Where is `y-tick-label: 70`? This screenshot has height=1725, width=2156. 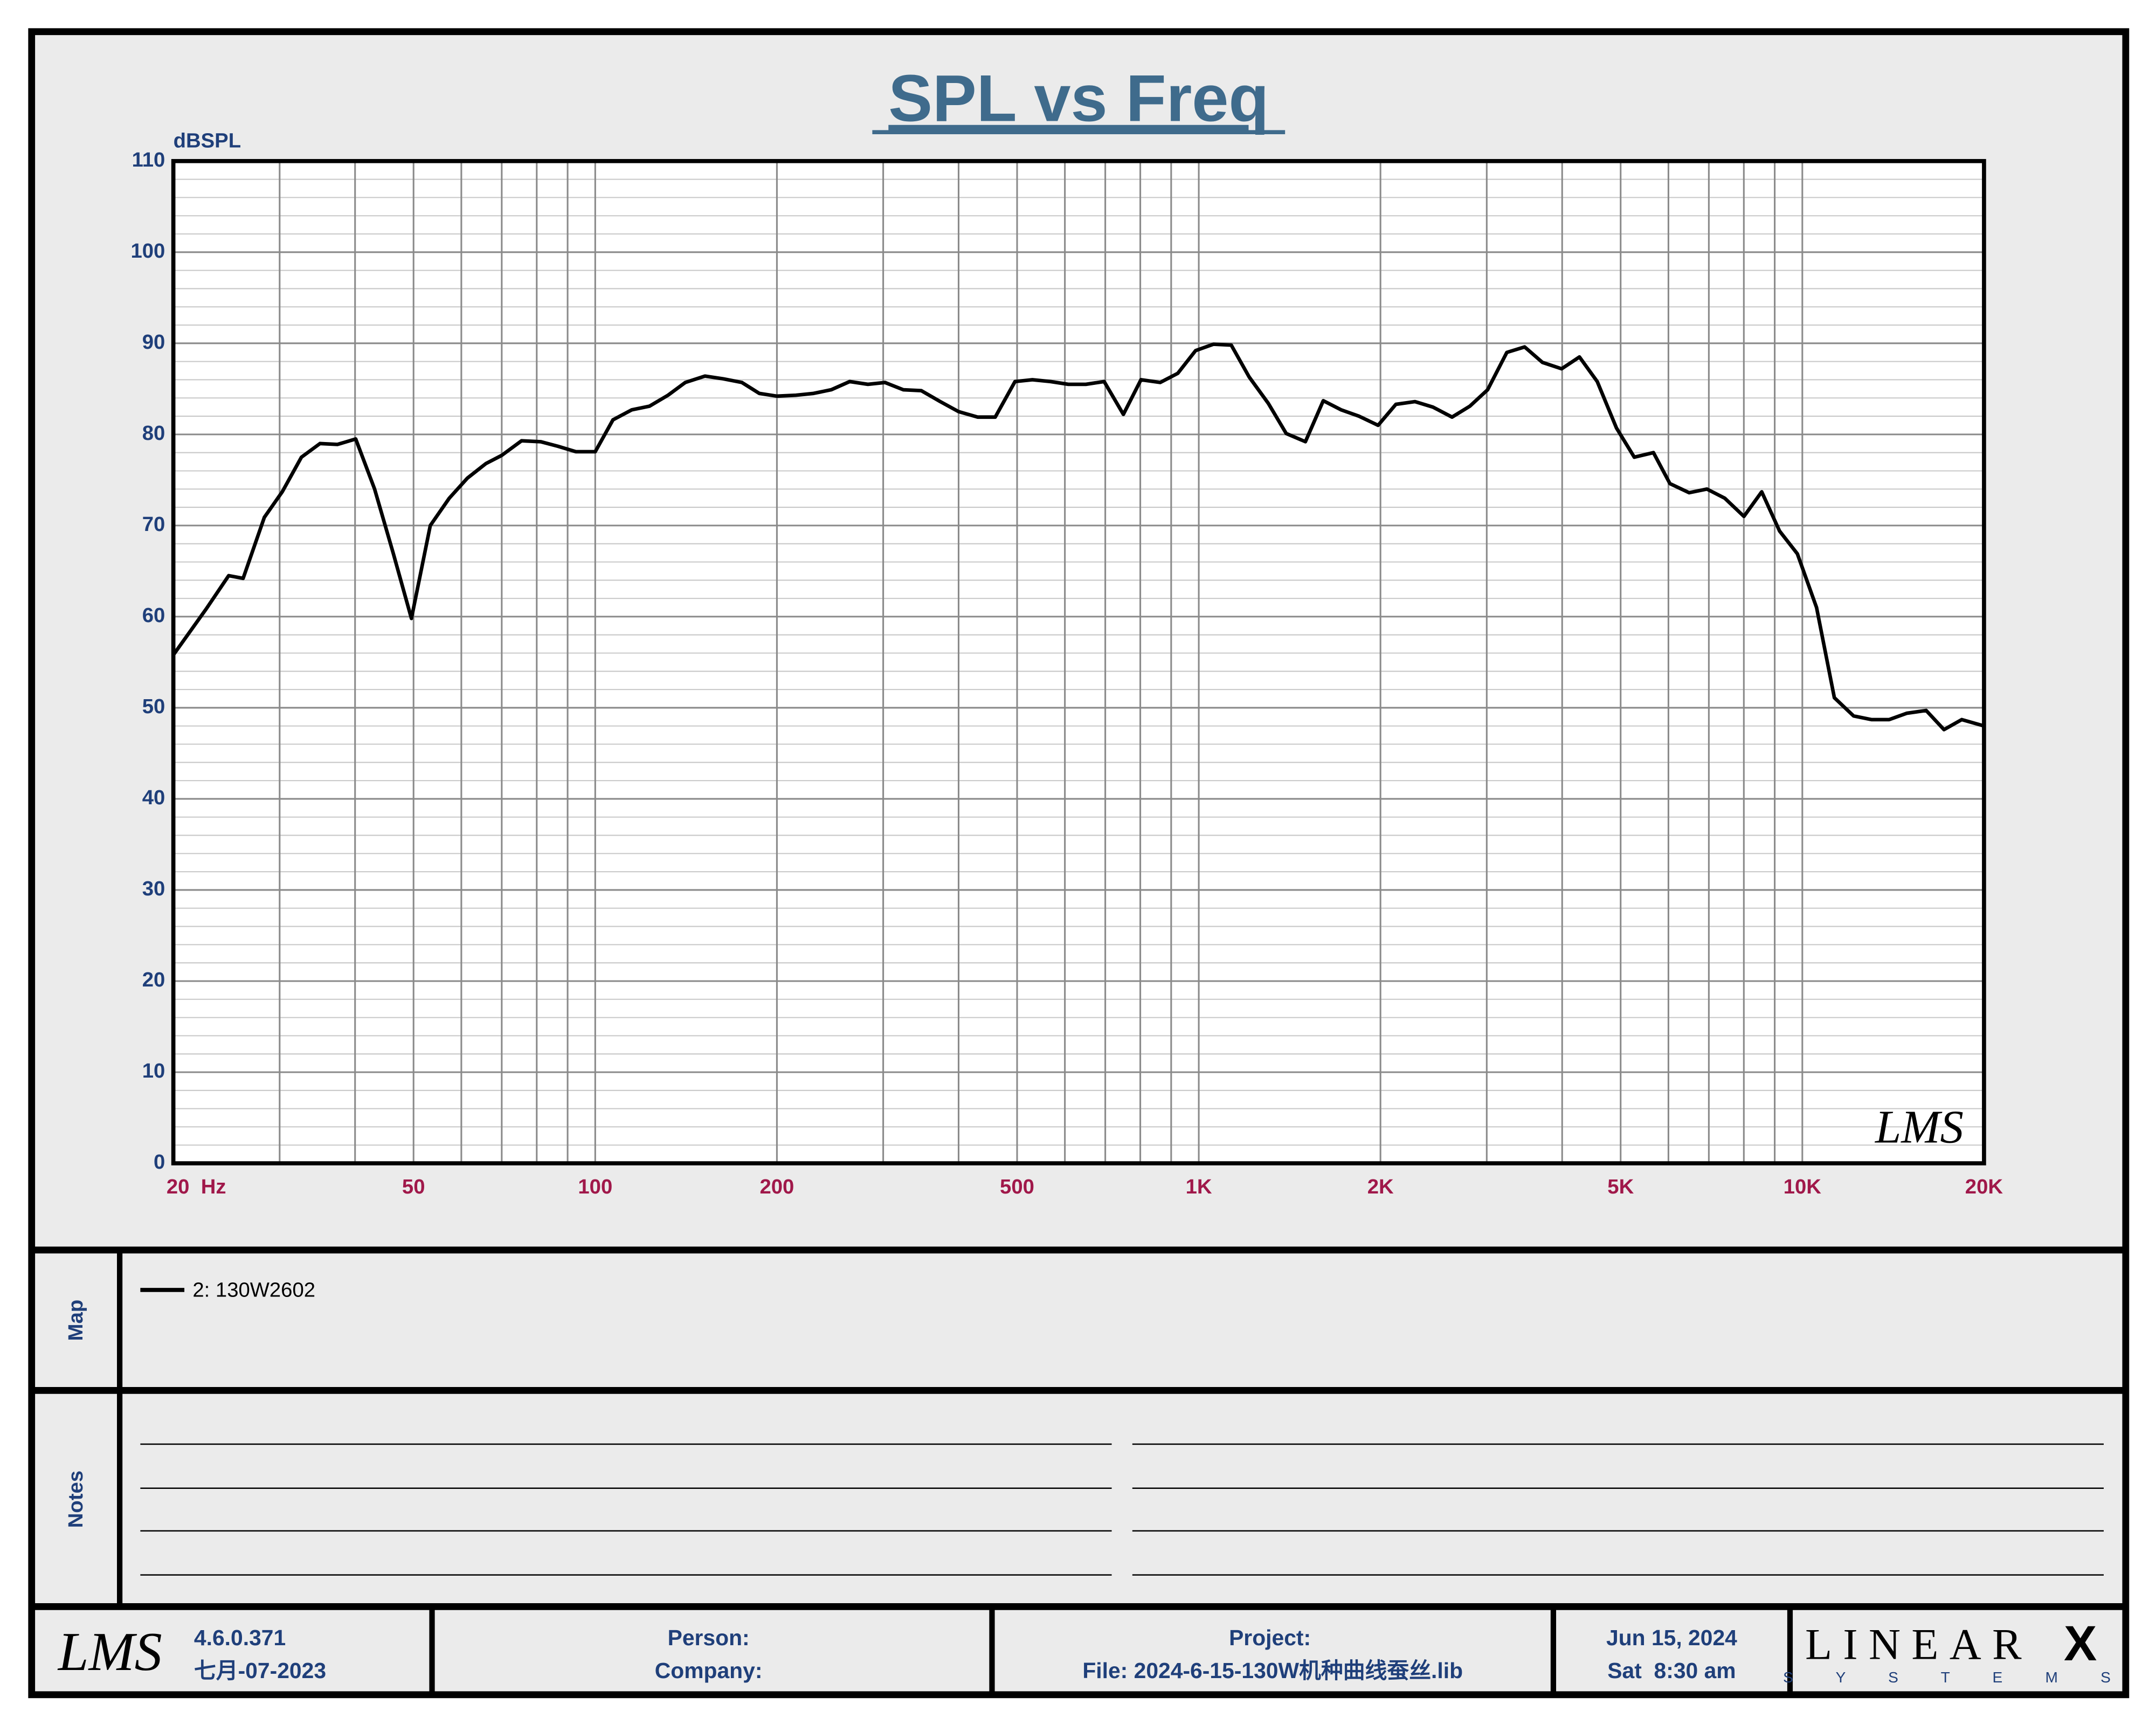
y-tick-label: 70 is located at coordinates (153, 524).